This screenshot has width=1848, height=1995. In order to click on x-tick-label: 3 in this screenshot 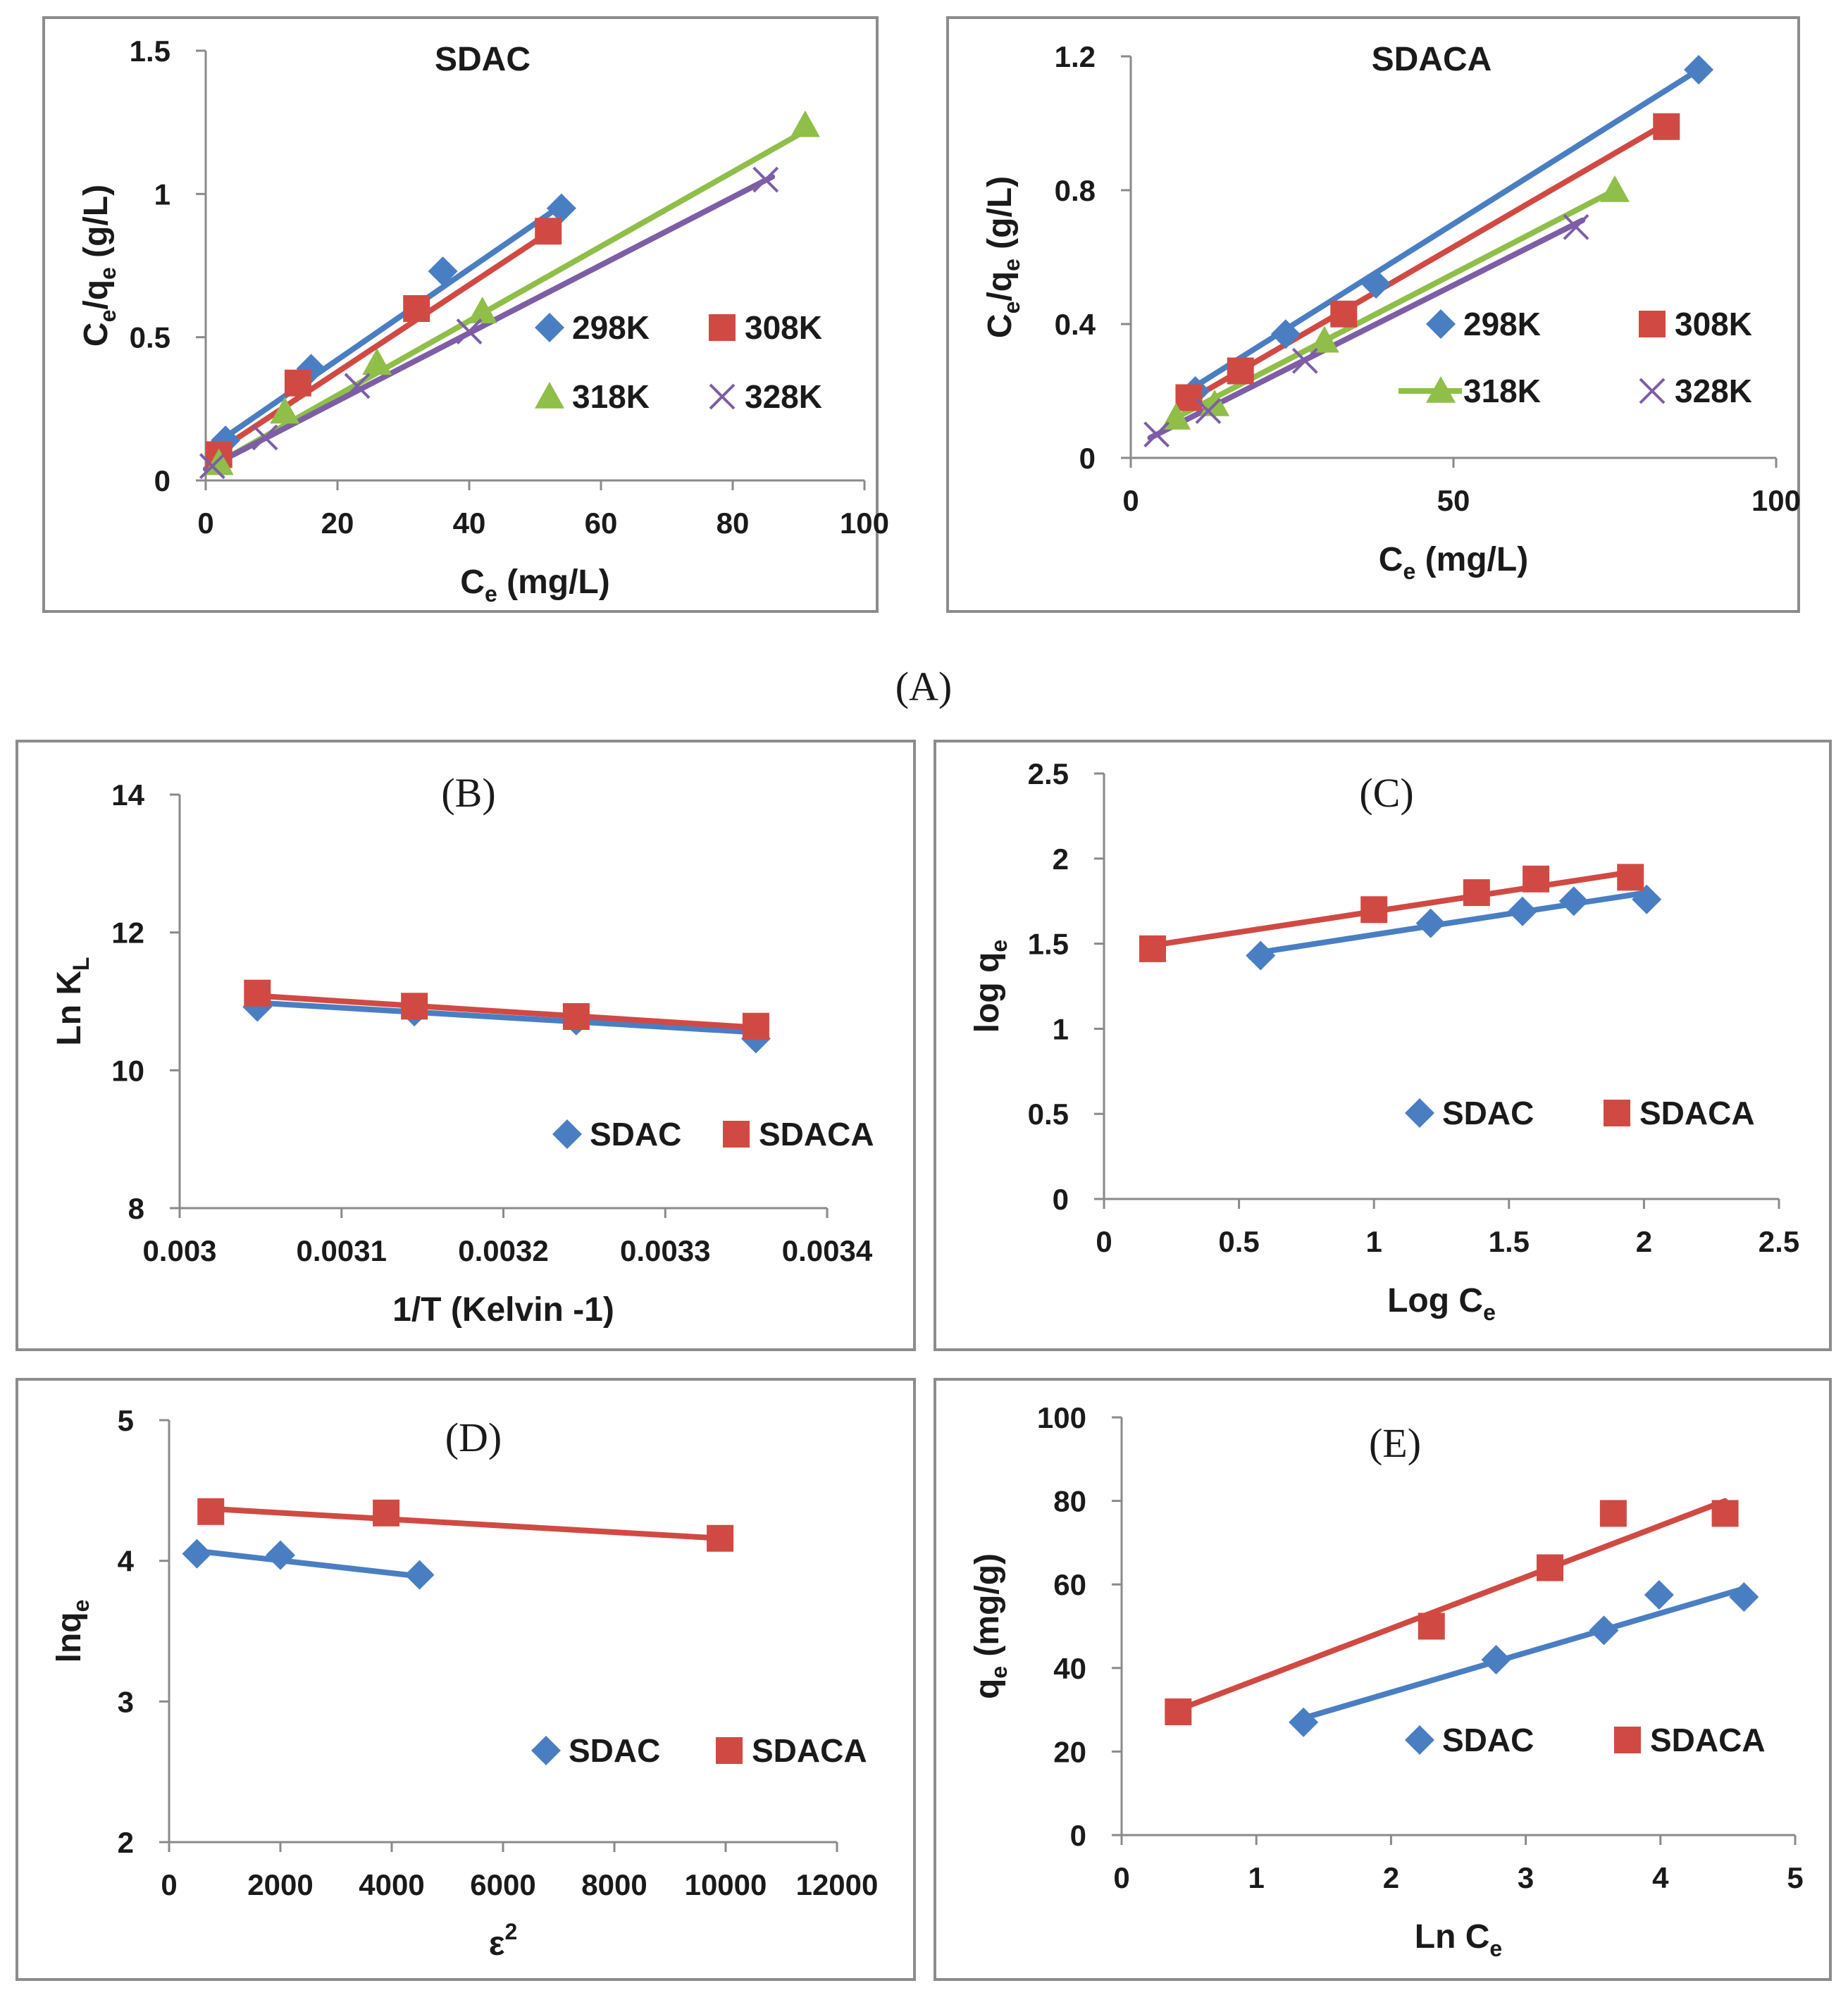, I will do `click(1526, 1877)`.